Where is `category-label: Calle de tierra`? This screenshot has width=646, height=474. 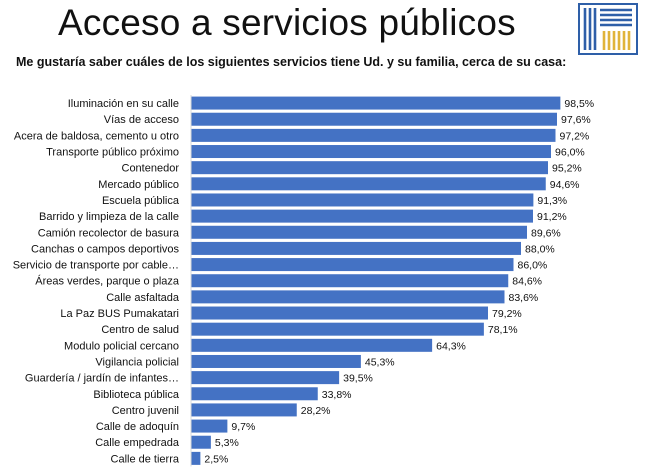 category-label: Calle de tierra is located at coordinates (145, 459).